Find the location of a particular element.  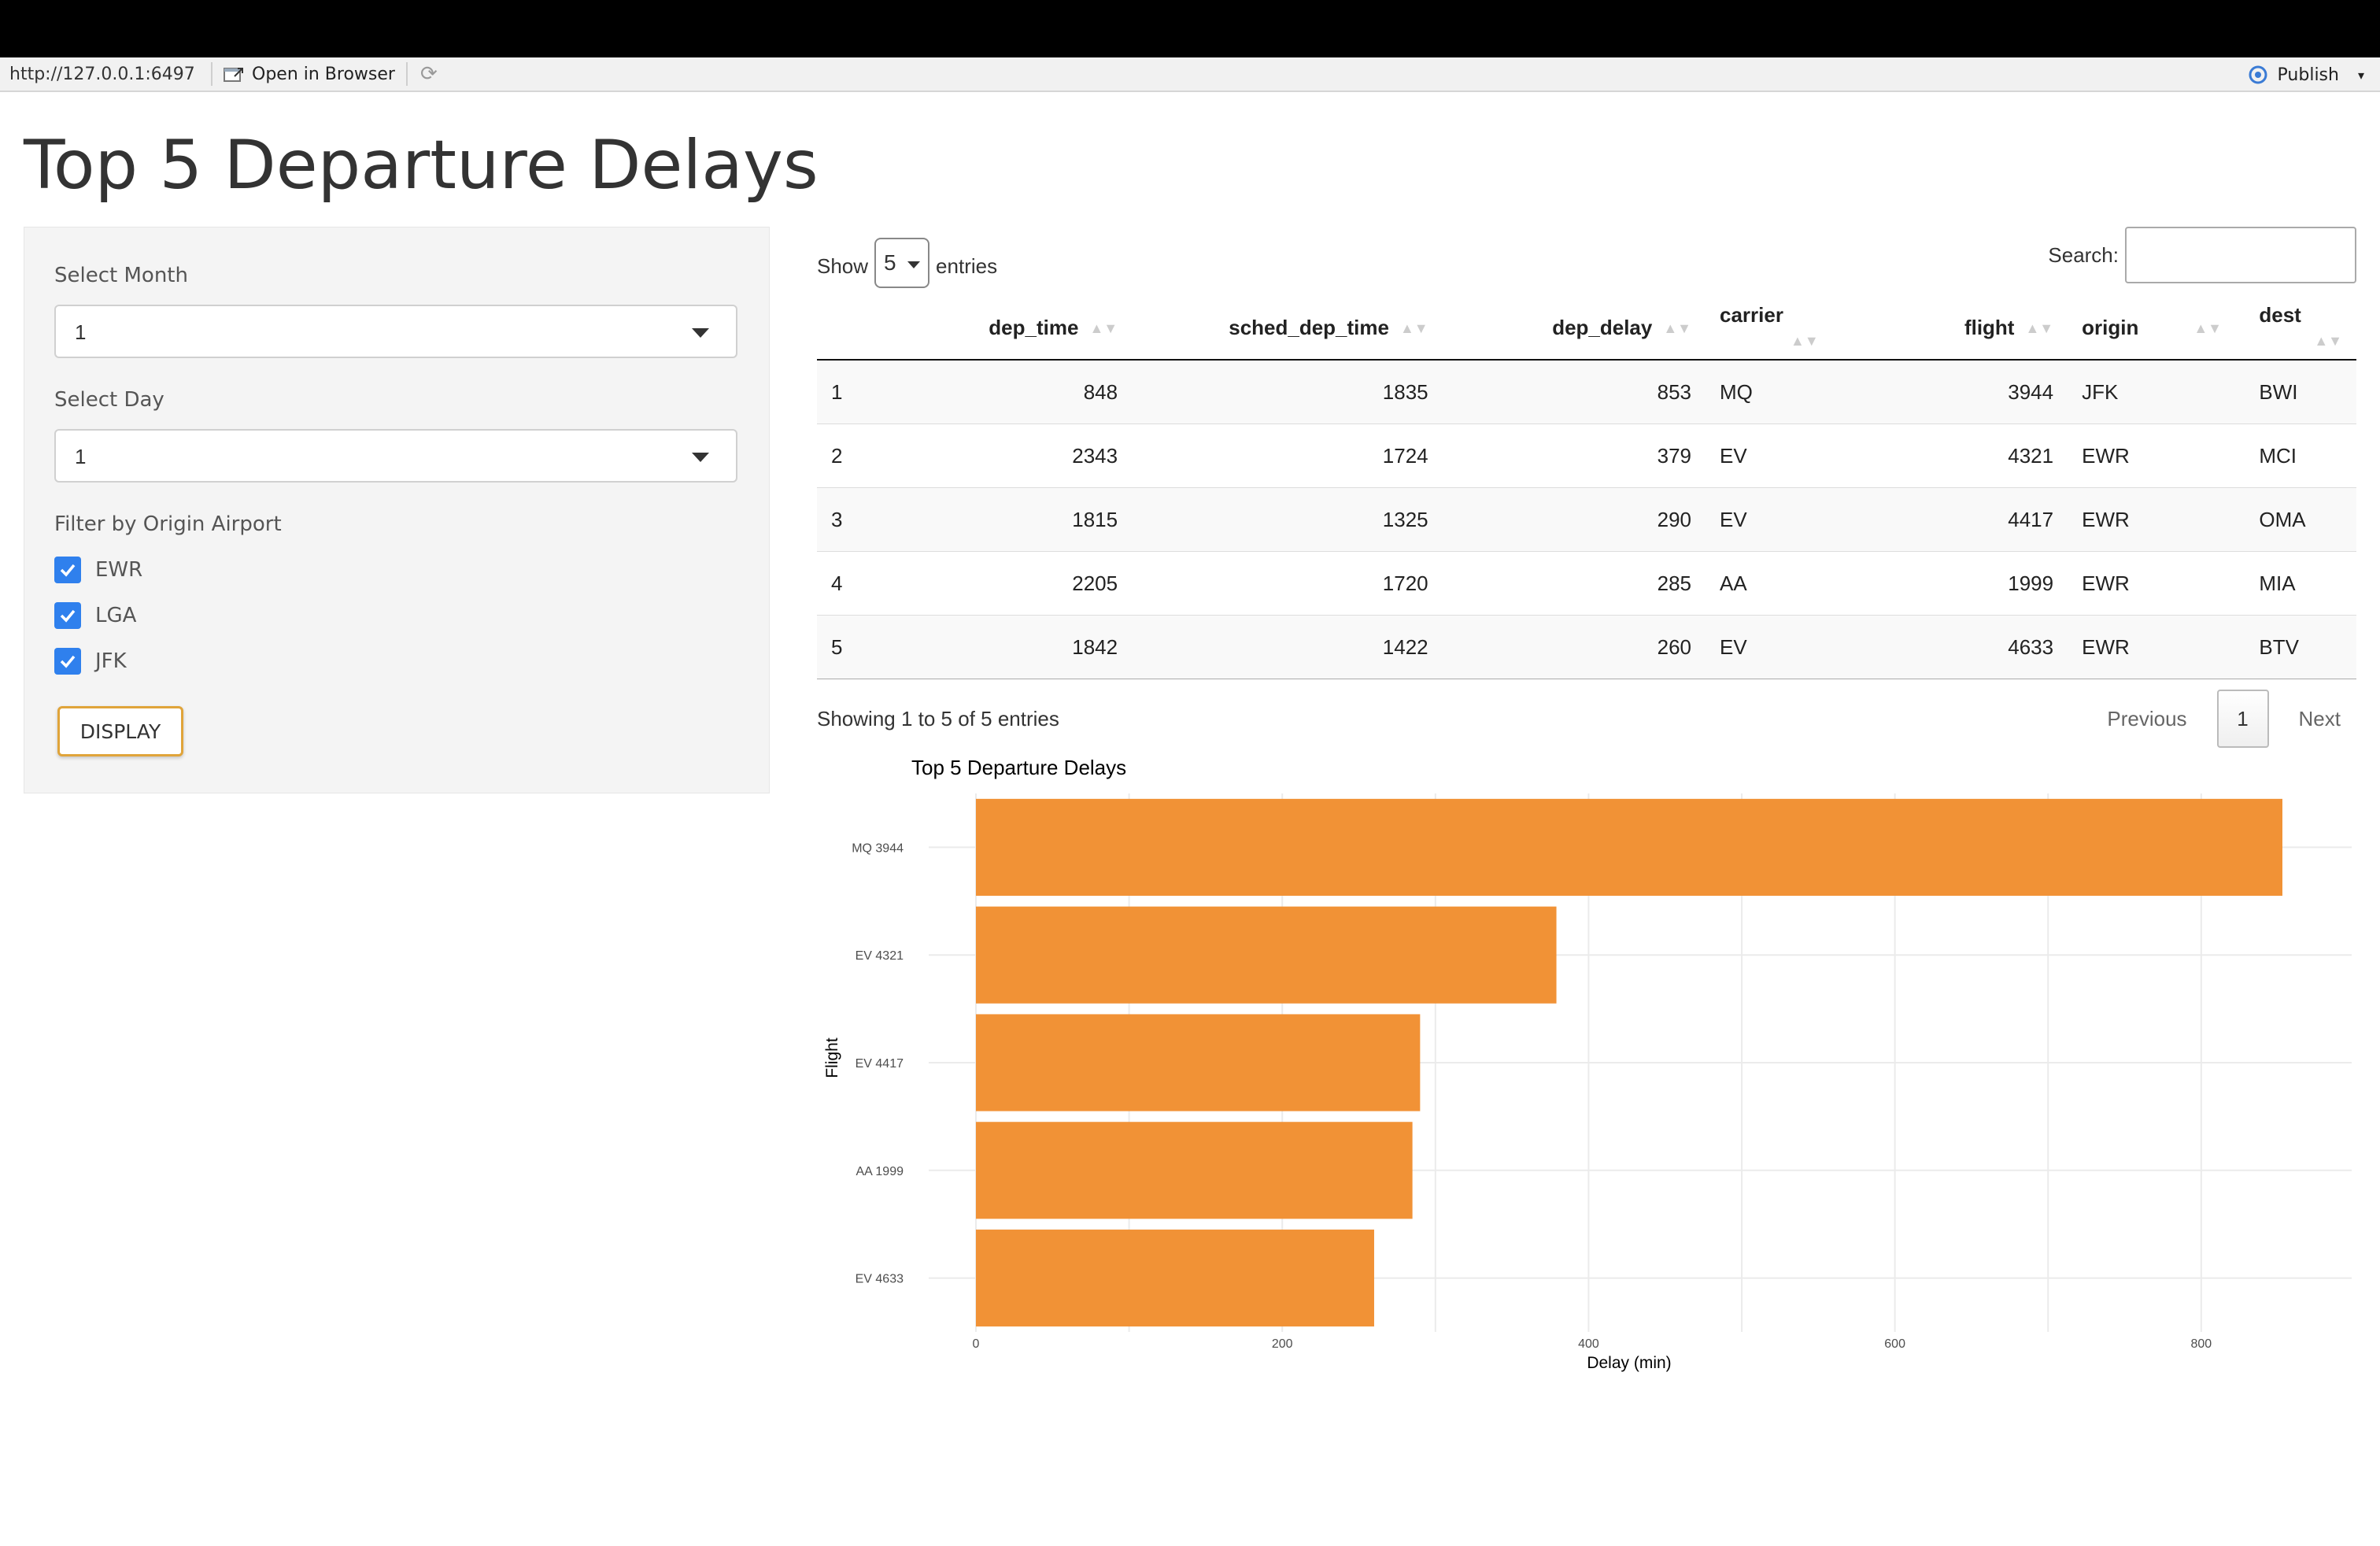

column-header-carrier: carrier▲▼ is located at coordinates (1798, 328).